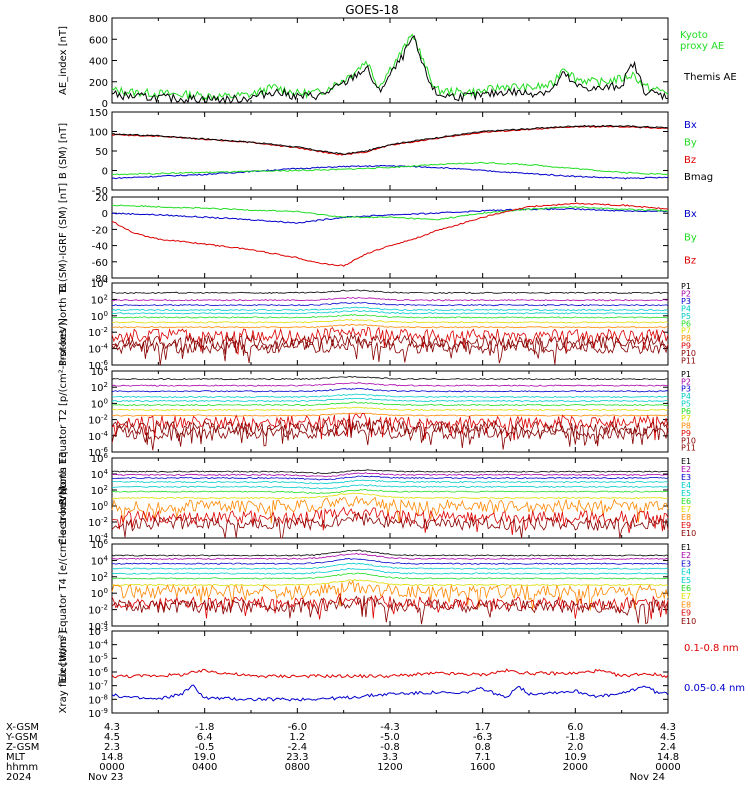  Describe the element at coordinates (100, 458) in the screenshot. I see `y-tick-label: 106` at that location.